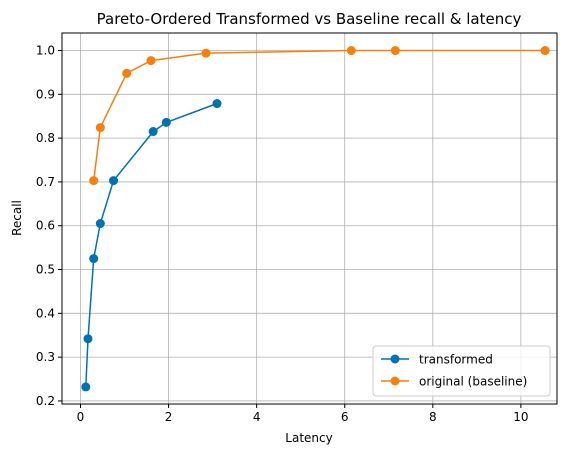 The height and width of the screenshot is (455, 567). I want to click on y-tick-label: 0.9, so click(45, 94).